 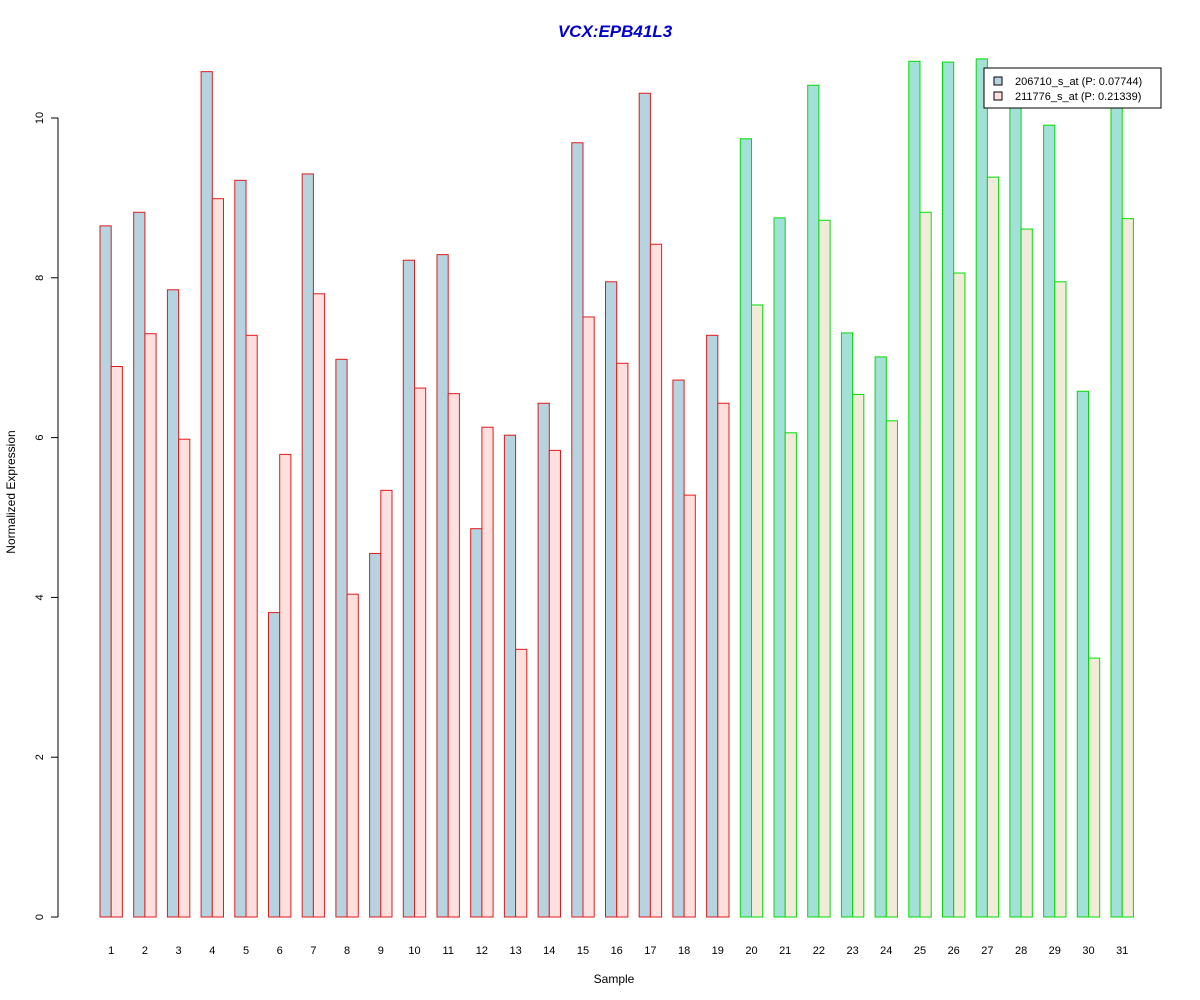 What do you see at coordinates (40, 597) in the screenshot?
I see `y-tick-label: 4` at bounding box center [40, 597].